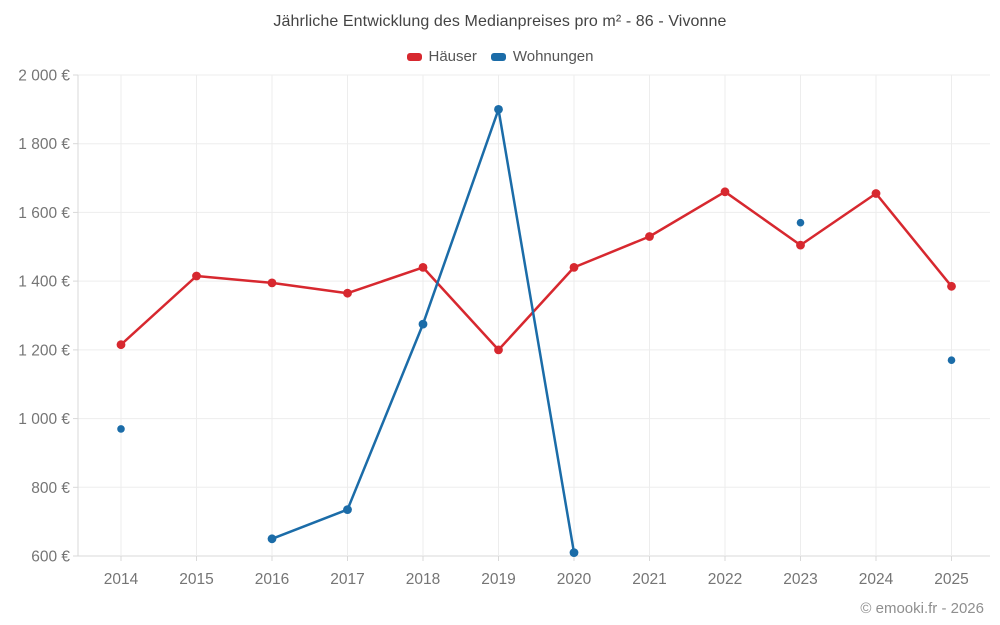 This screenshot has width=1000, height=625. What do you see at coordinates (44, 350) in the screenshot?
I see `y-axis-tick-label: 1 200 €` at bounding box center [44, 350].